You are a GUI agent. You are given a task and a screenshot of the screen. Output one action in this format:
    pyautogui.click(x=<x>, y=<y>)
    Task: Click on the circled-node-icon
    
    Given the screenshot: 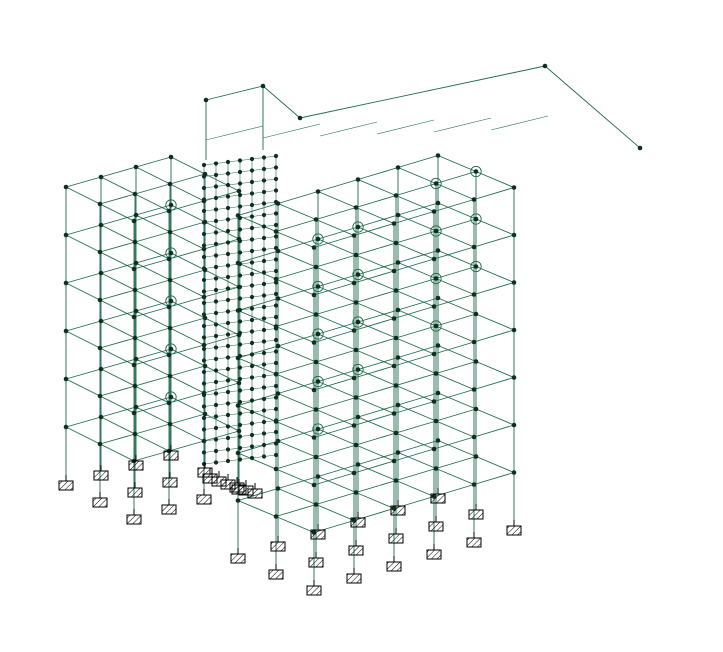 What is the action you would take?
    pyautogui.click(x=358, y=227)
    